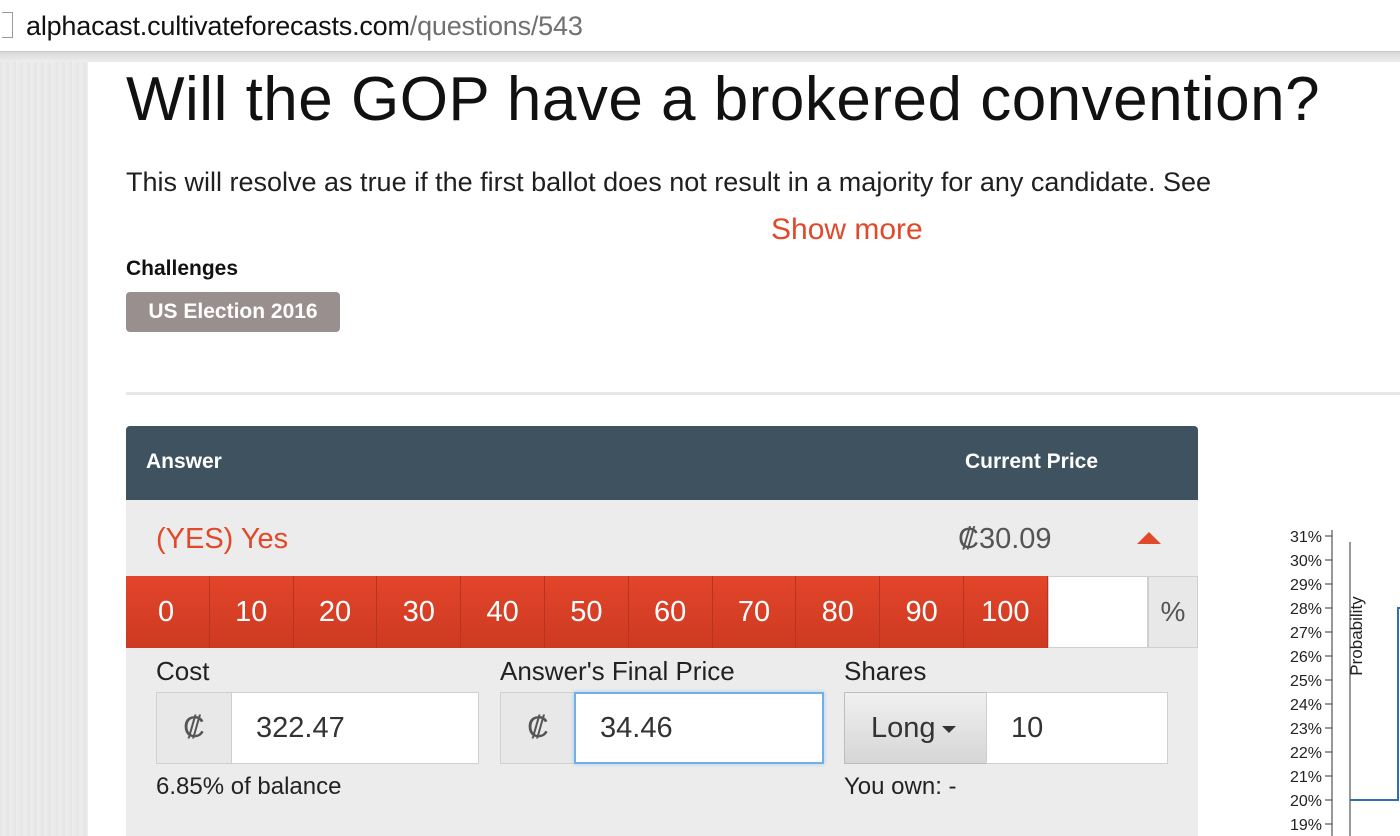 This screenshot has height=836, width=1400. Describe the element at coordinates (1306, 705) in the screenshot. I see `chart-y-tick-label: 24%` at that location.